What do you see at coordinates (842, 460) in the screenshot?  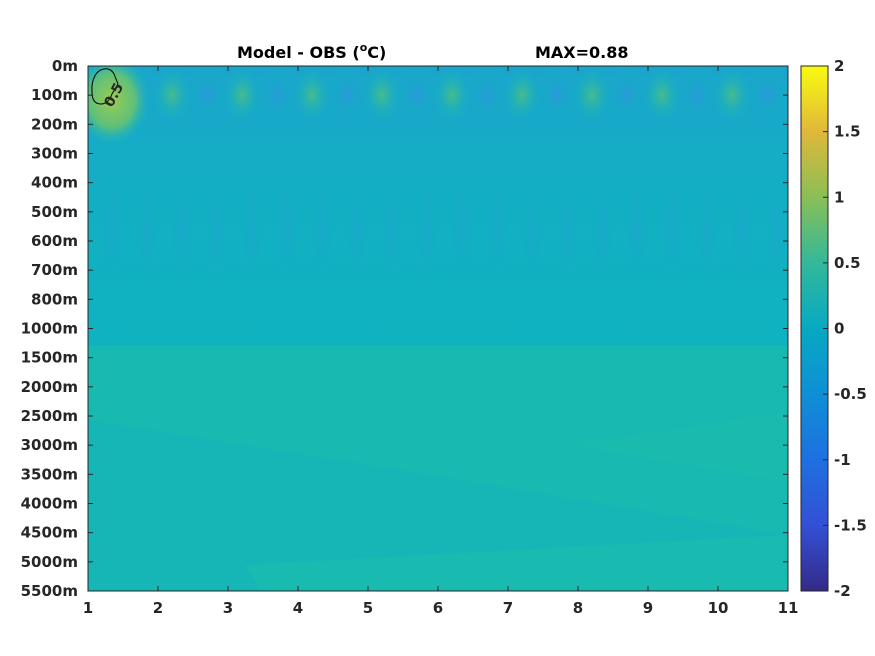 I see `colorbar-tick-label: -1` at bounding box center [842, 460].